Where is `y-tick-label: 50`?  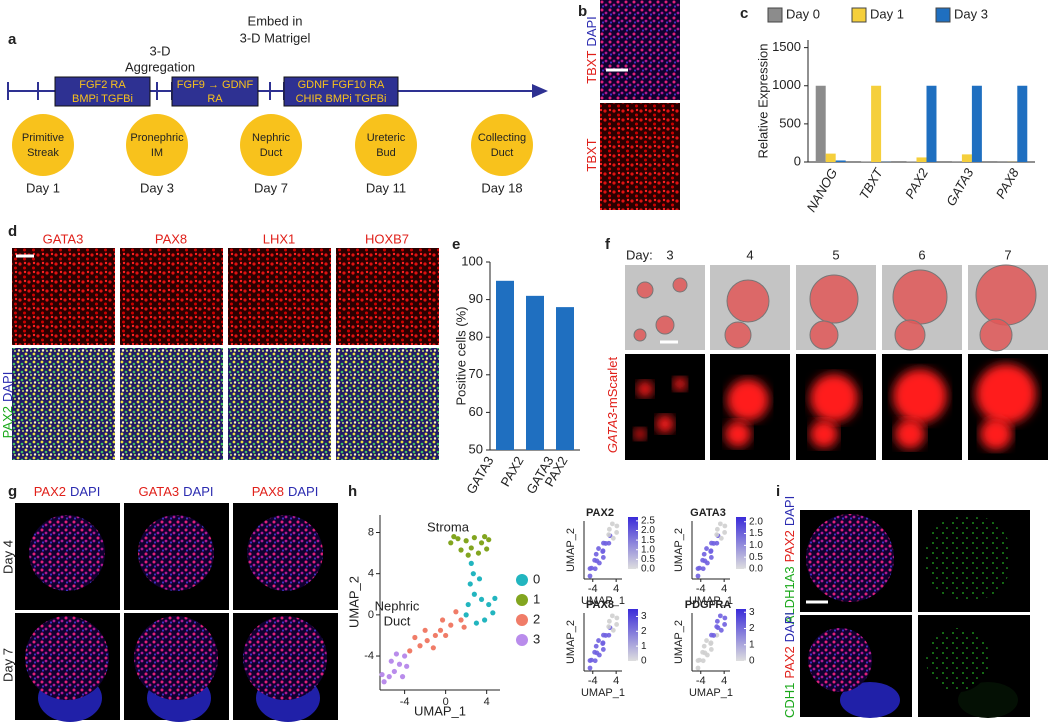
y-tick-label: 50 is located at coordinates (476, 448).